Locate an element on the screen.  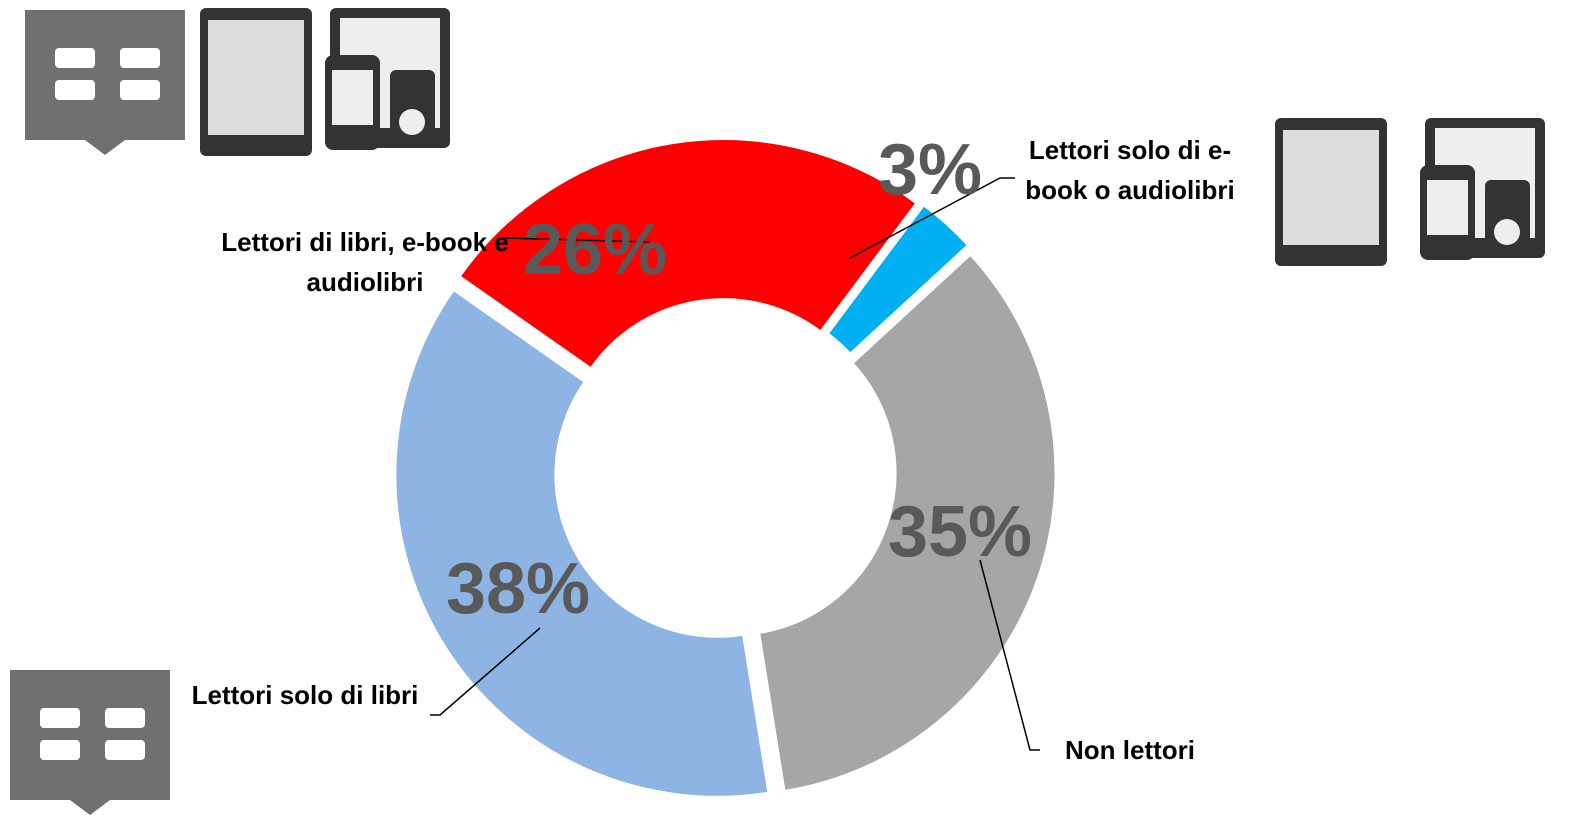
category-label: Lettori solo di libri is located at coordinates (305, 695).